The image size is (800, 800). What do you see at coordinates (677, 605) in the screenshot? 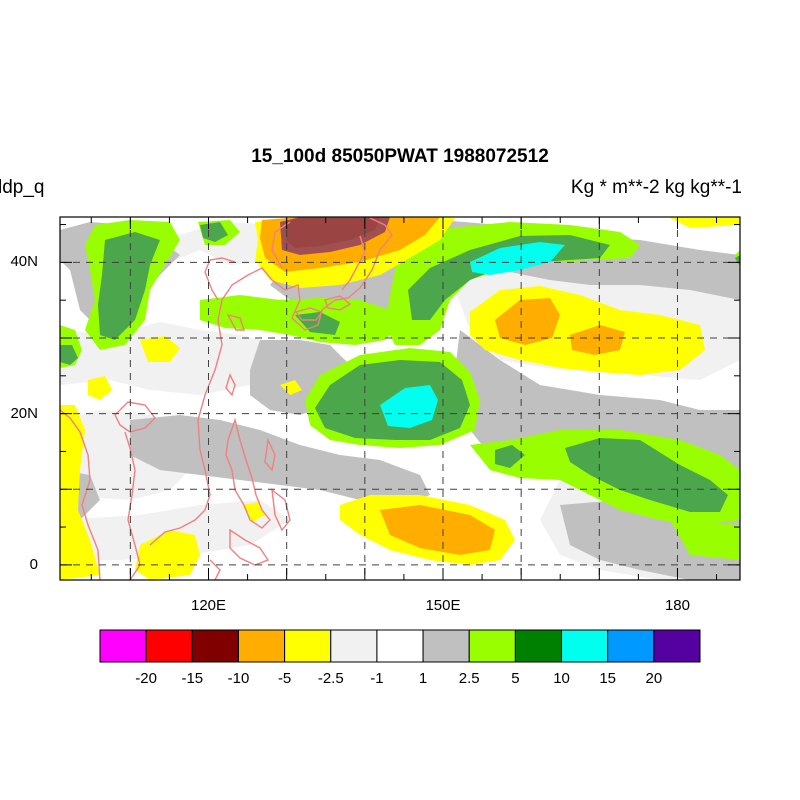
I see `lon-tick-label: 180` at bounding box center [677, 605].